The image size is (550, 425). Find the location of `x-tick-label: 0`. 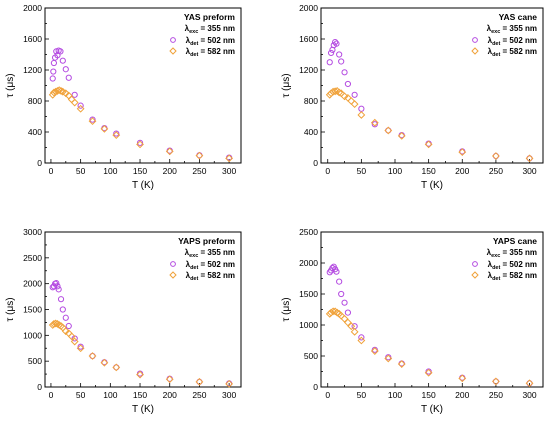

x-tick-label: 0 is located at coordinates (327, 395).